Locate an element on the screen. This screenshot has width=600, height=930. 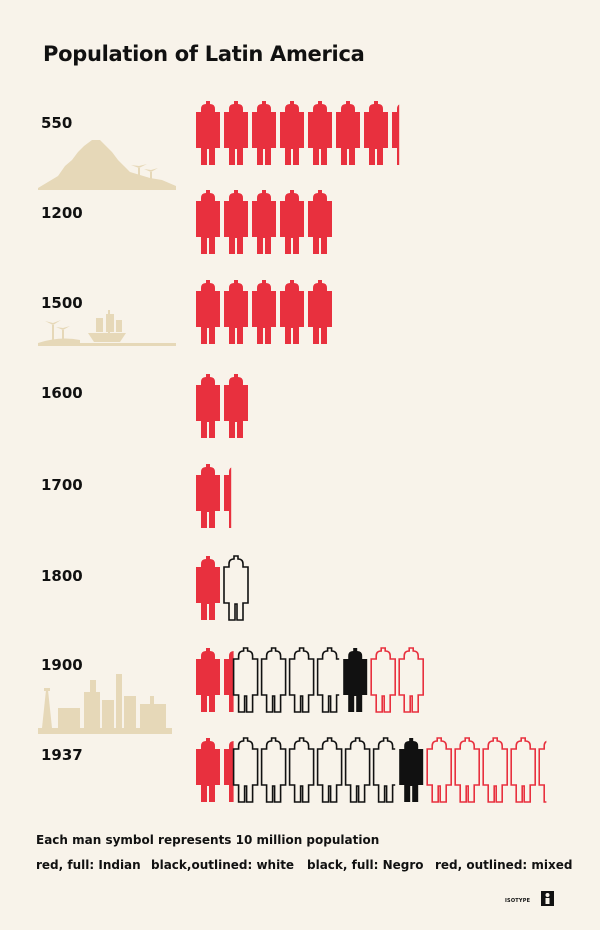
year-label-1937: 1937 is located at coordinates (62, 755).